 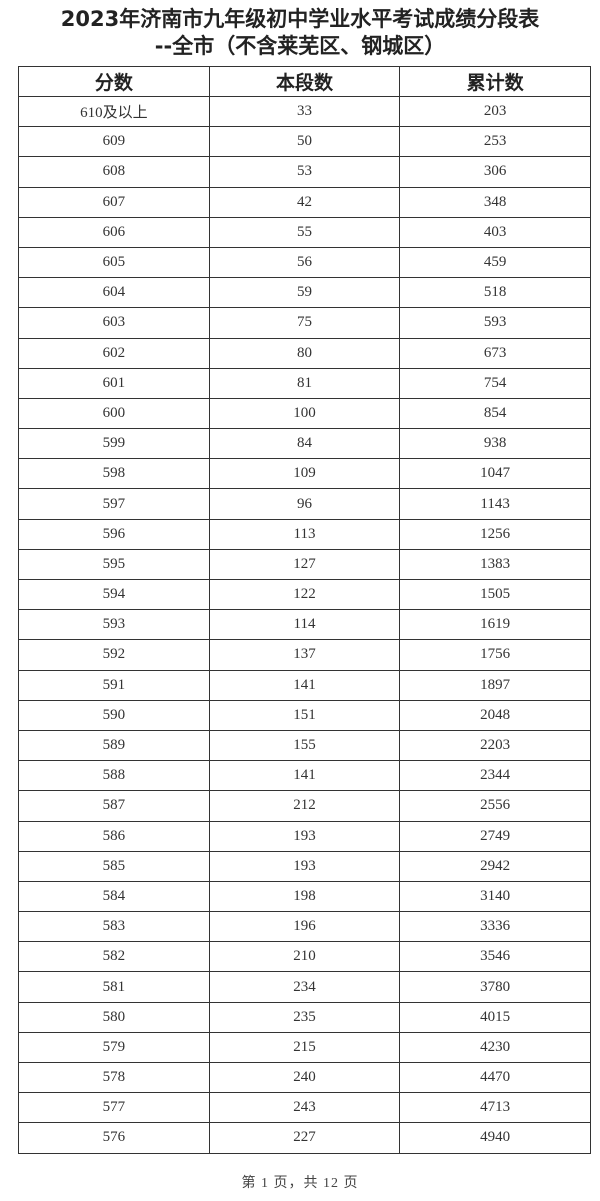 I want to click on table-row: 576 227 4940, so click(x=304, y=1138).